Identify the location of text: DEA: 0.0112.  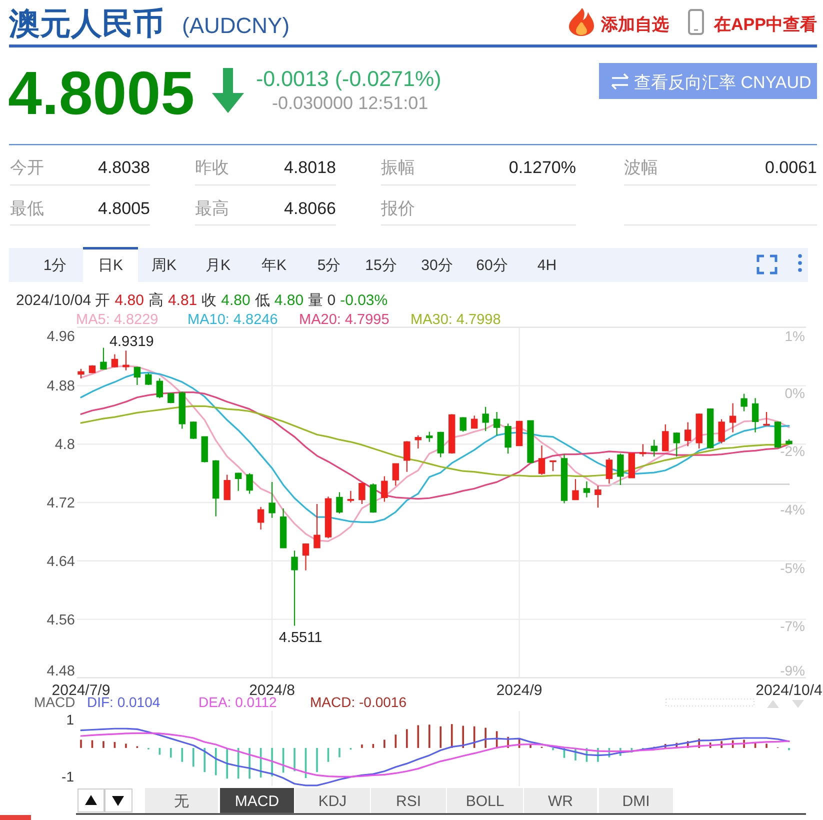
(238, 702).